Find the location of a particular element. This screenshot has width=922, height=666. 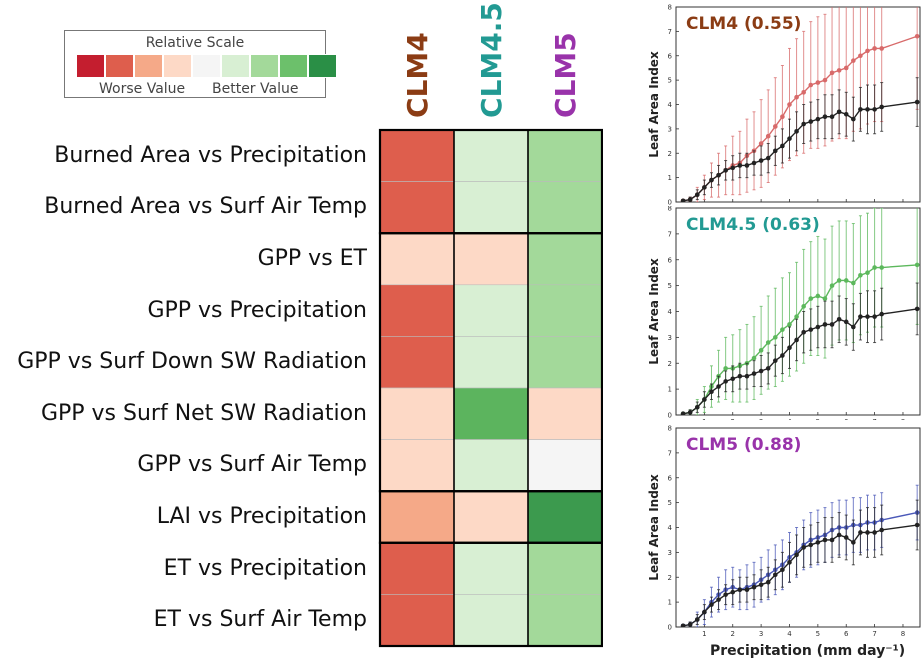

heatmap-row-label: GPP vs Precipitation is located at coordinates (257, 310).